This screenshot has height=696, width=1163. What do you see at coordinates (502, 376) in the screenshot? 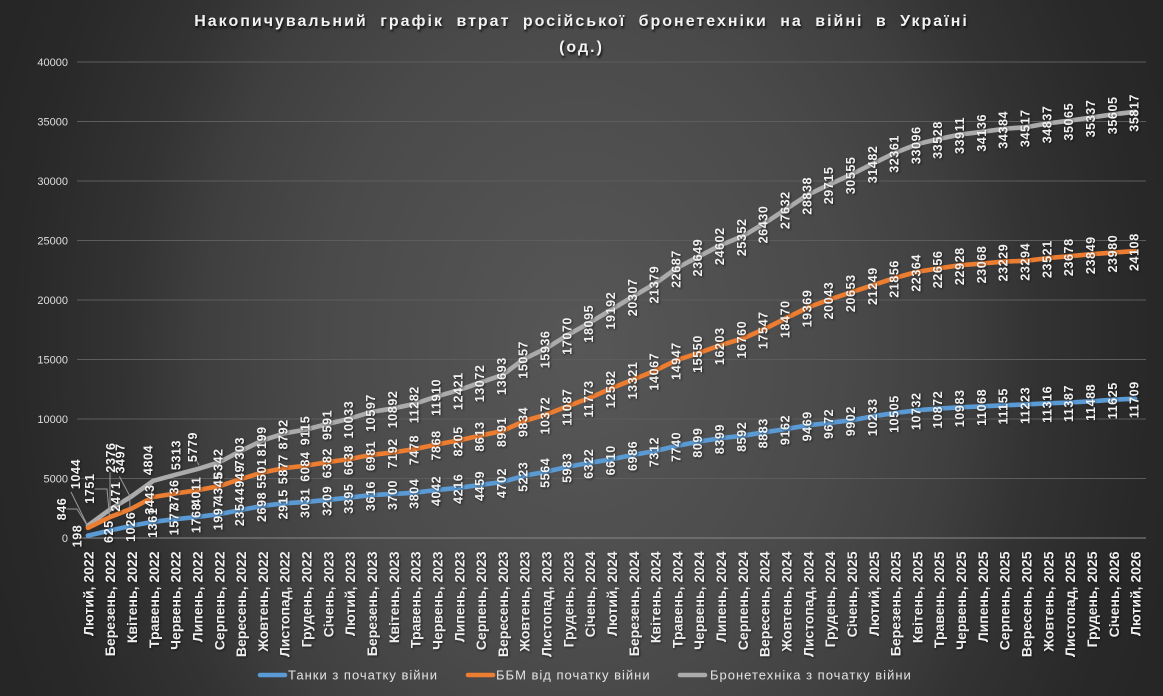
I see `svg-text: 13693` at bounding box center [502, 376].